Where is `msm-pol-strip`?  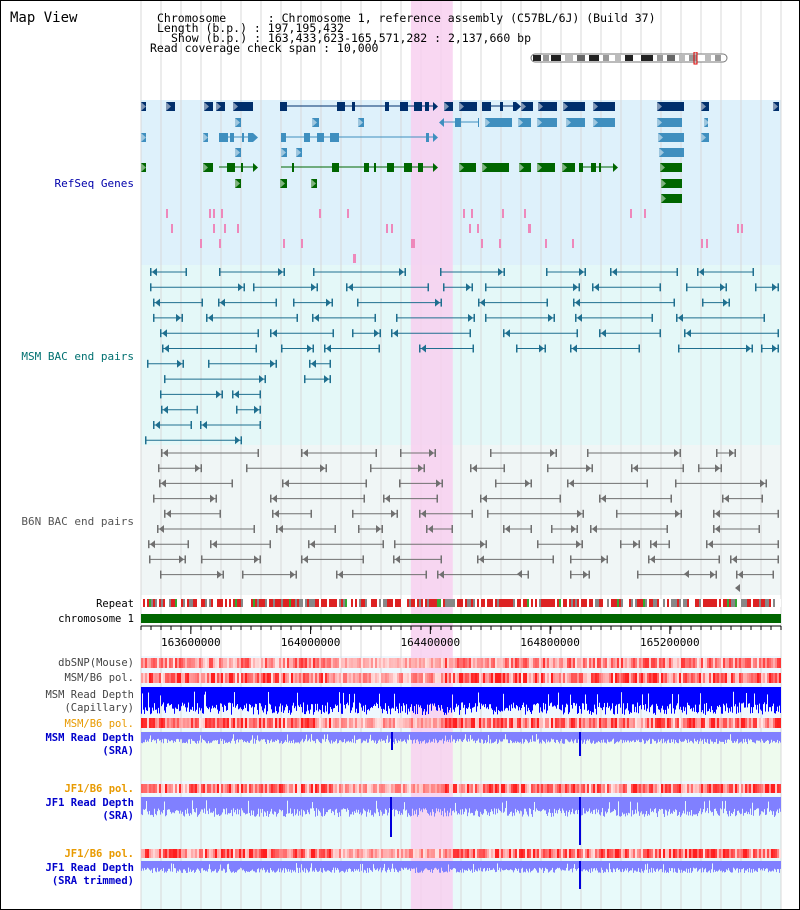 msm-pol-strip is located at coordinates (712, 678).